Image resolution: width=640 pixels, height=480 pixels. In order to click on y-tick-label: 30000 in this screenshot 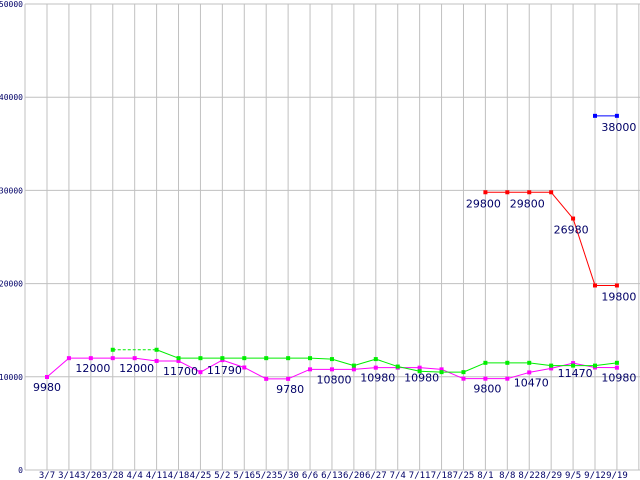, I will do `click(11, 190)`.